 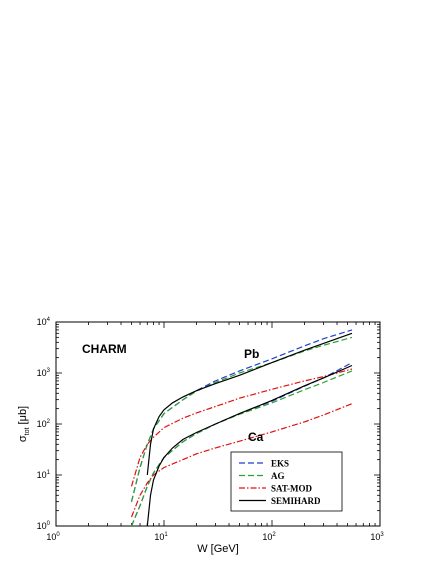 I want to click on y-axis-label-main: σ, so click(x=23, y=438).